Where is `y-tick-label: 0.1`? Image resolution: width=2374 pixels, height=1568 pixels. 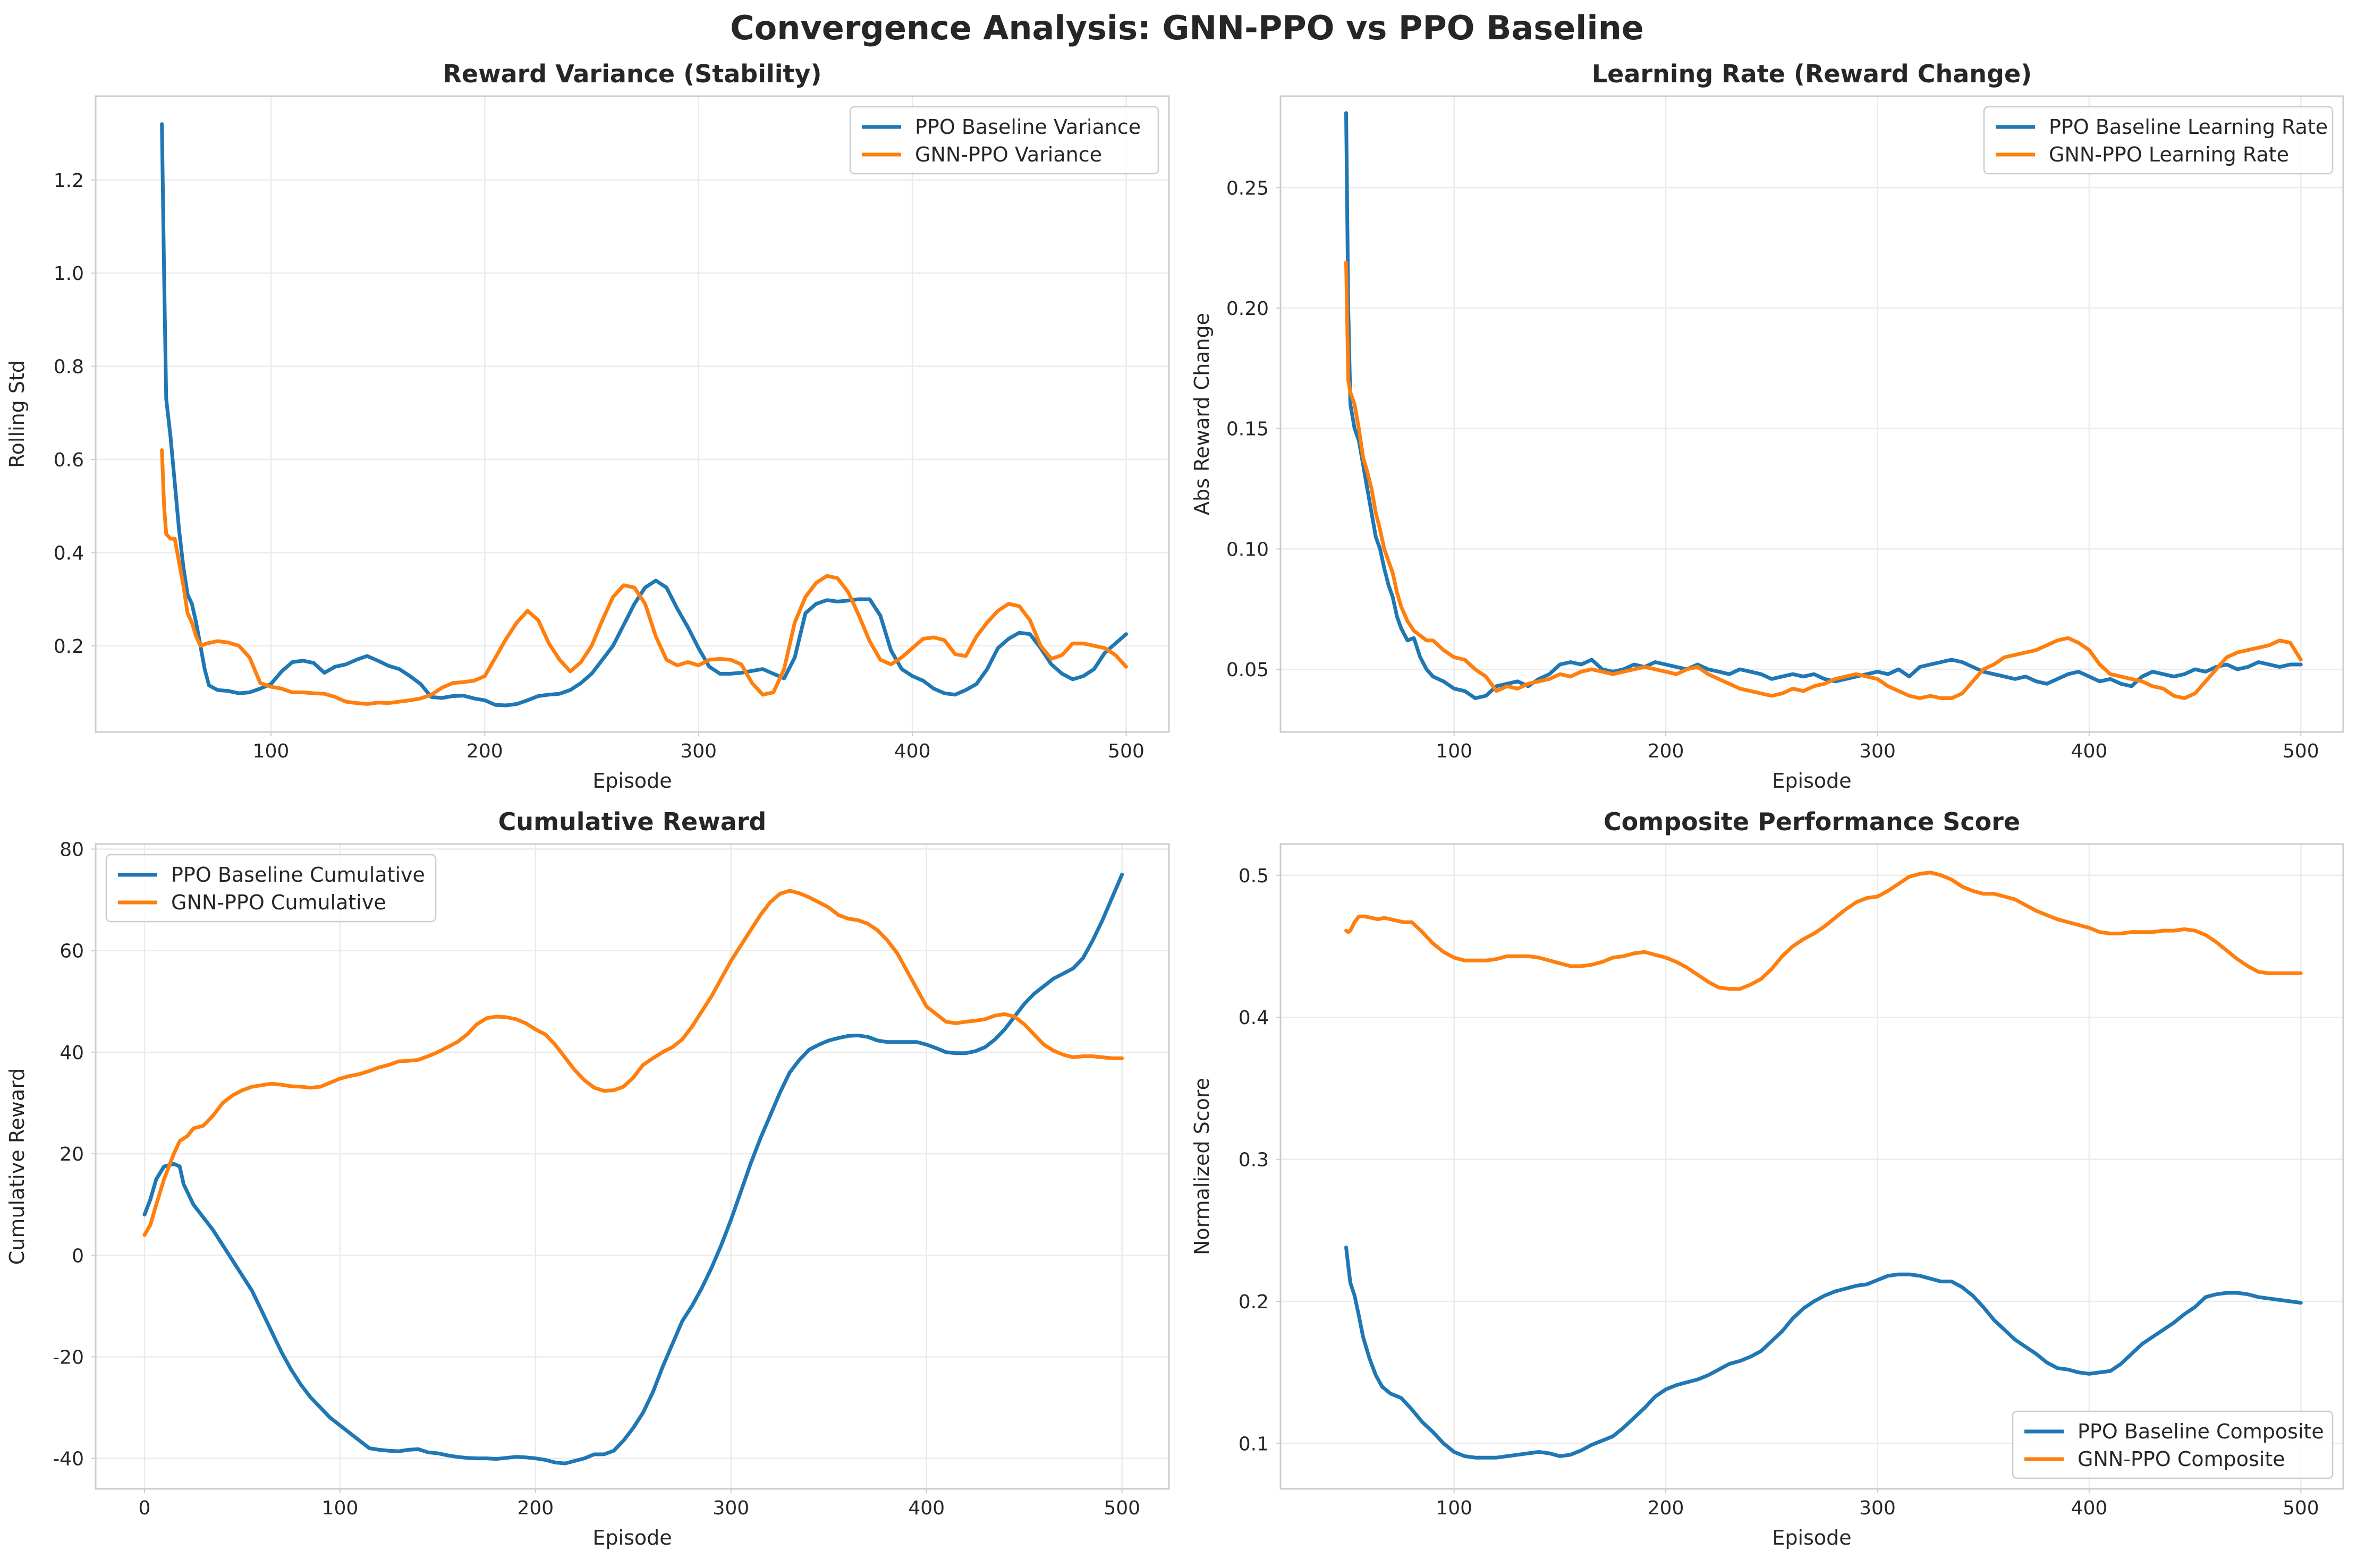
y-tick-label: 0.1 is located at coordinates (1254, 1444).